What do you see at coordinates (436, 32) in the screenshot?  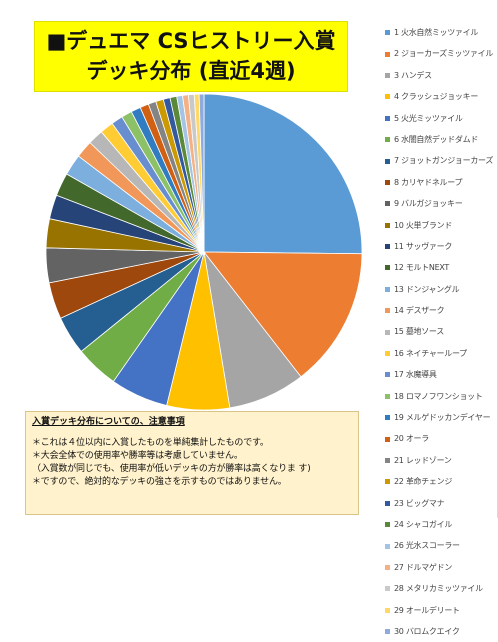 I see `legend-label: 1 火水自然ミッツァイル` at bounding box center [436, 32].